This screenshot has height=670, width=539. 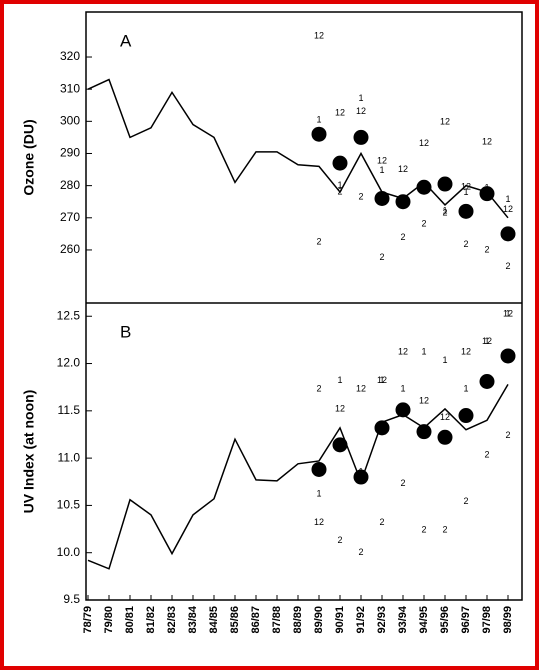 What do you see at coordinates (70, 88) in the screenshot?
I see `y-tick-label: 310` at bounding box center [70, 88].